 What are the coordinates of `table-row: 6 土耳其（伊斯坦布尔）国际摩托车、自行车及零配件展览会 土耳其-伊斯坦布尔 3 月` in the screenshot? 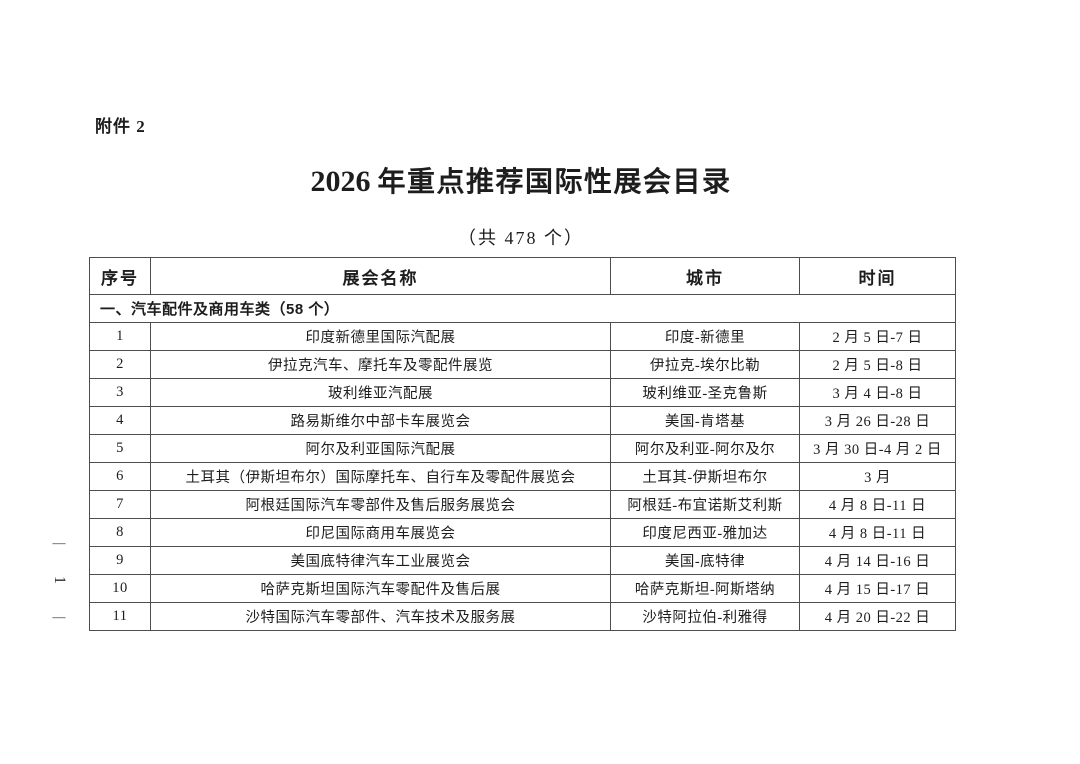 It's located at (522, 476).